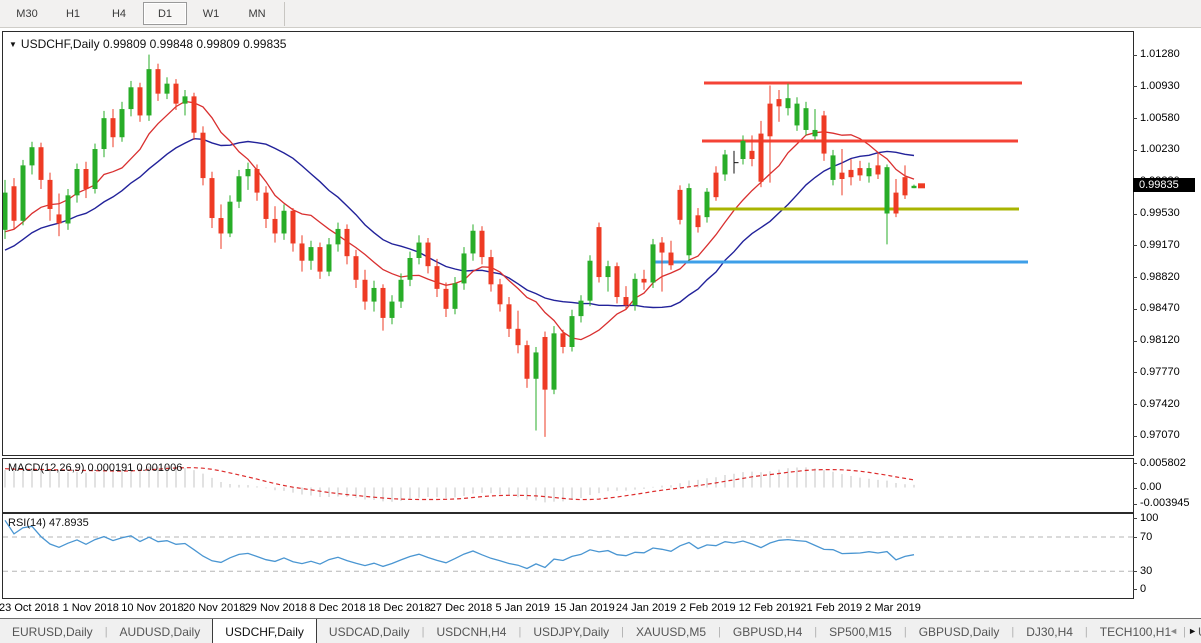 The width and height of the screenshot is (1201, 643). Describe the element at coordinates (211, 13) in the screenshot. I see `timeframe-button-w1: W1` at that location.